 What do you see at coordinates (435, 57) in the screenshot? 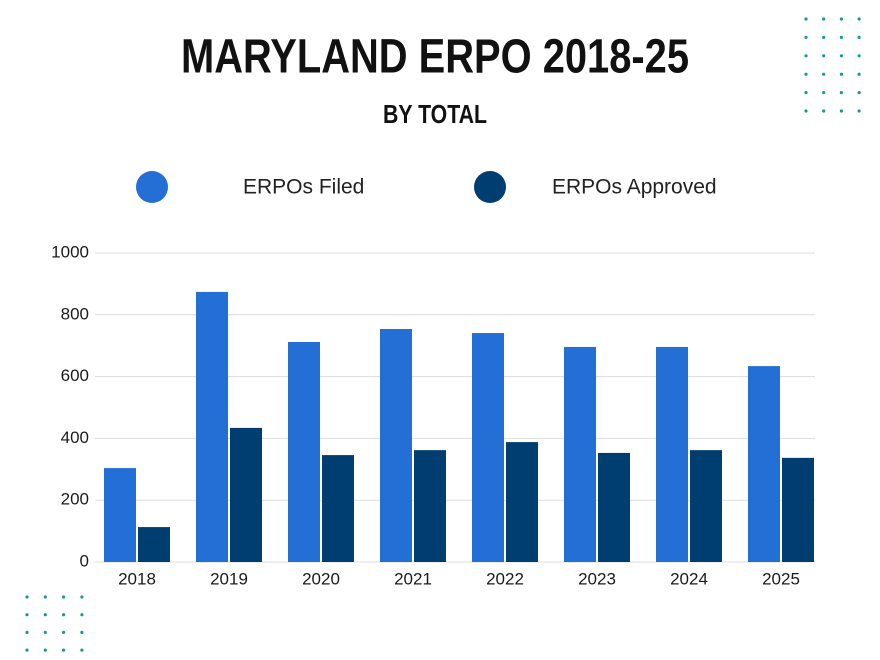
I see `chart-title: MARYLAND ERPO 2018-25` at bounding box center [435, 57].